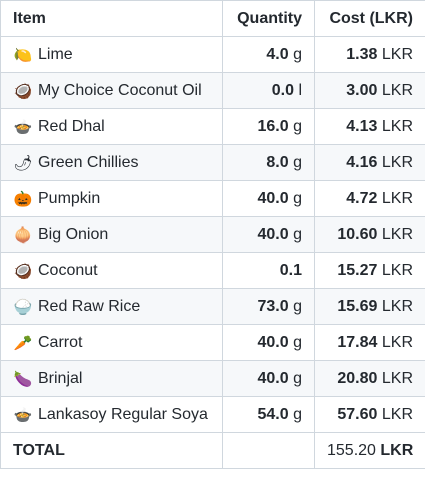  What do you see at coordinates (362, 198) in the screenshot?
I see `cost-value: 4.72` at bounding box center [362, 198].